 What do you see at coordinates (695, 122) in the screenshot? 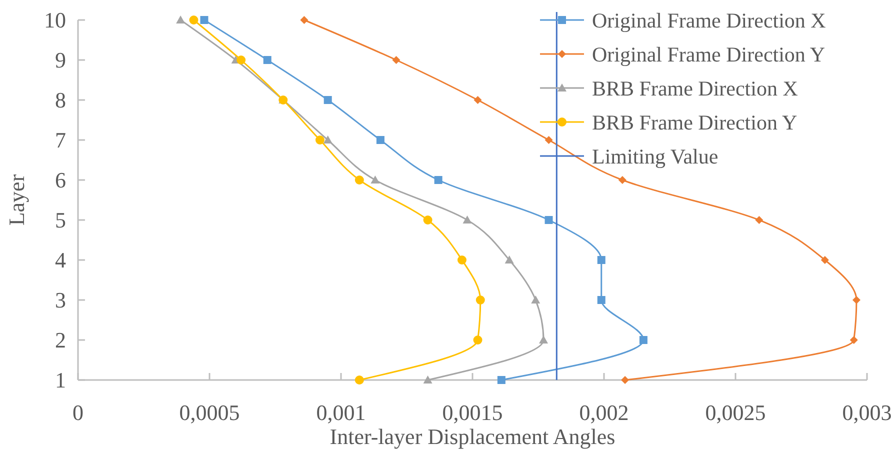
I see `legend-label: BRB Frame Direction Y` at bounding box center [695, 122].